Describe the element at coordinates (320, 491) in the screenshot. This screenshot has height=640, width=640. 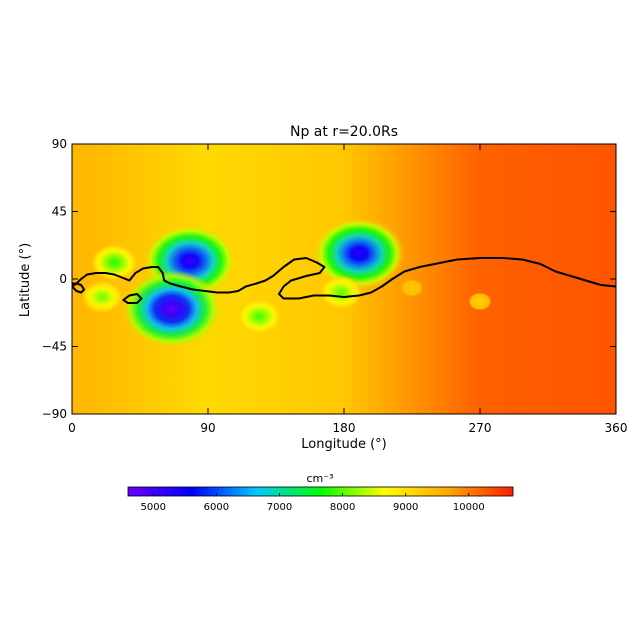
I see `colorbar` at that location.